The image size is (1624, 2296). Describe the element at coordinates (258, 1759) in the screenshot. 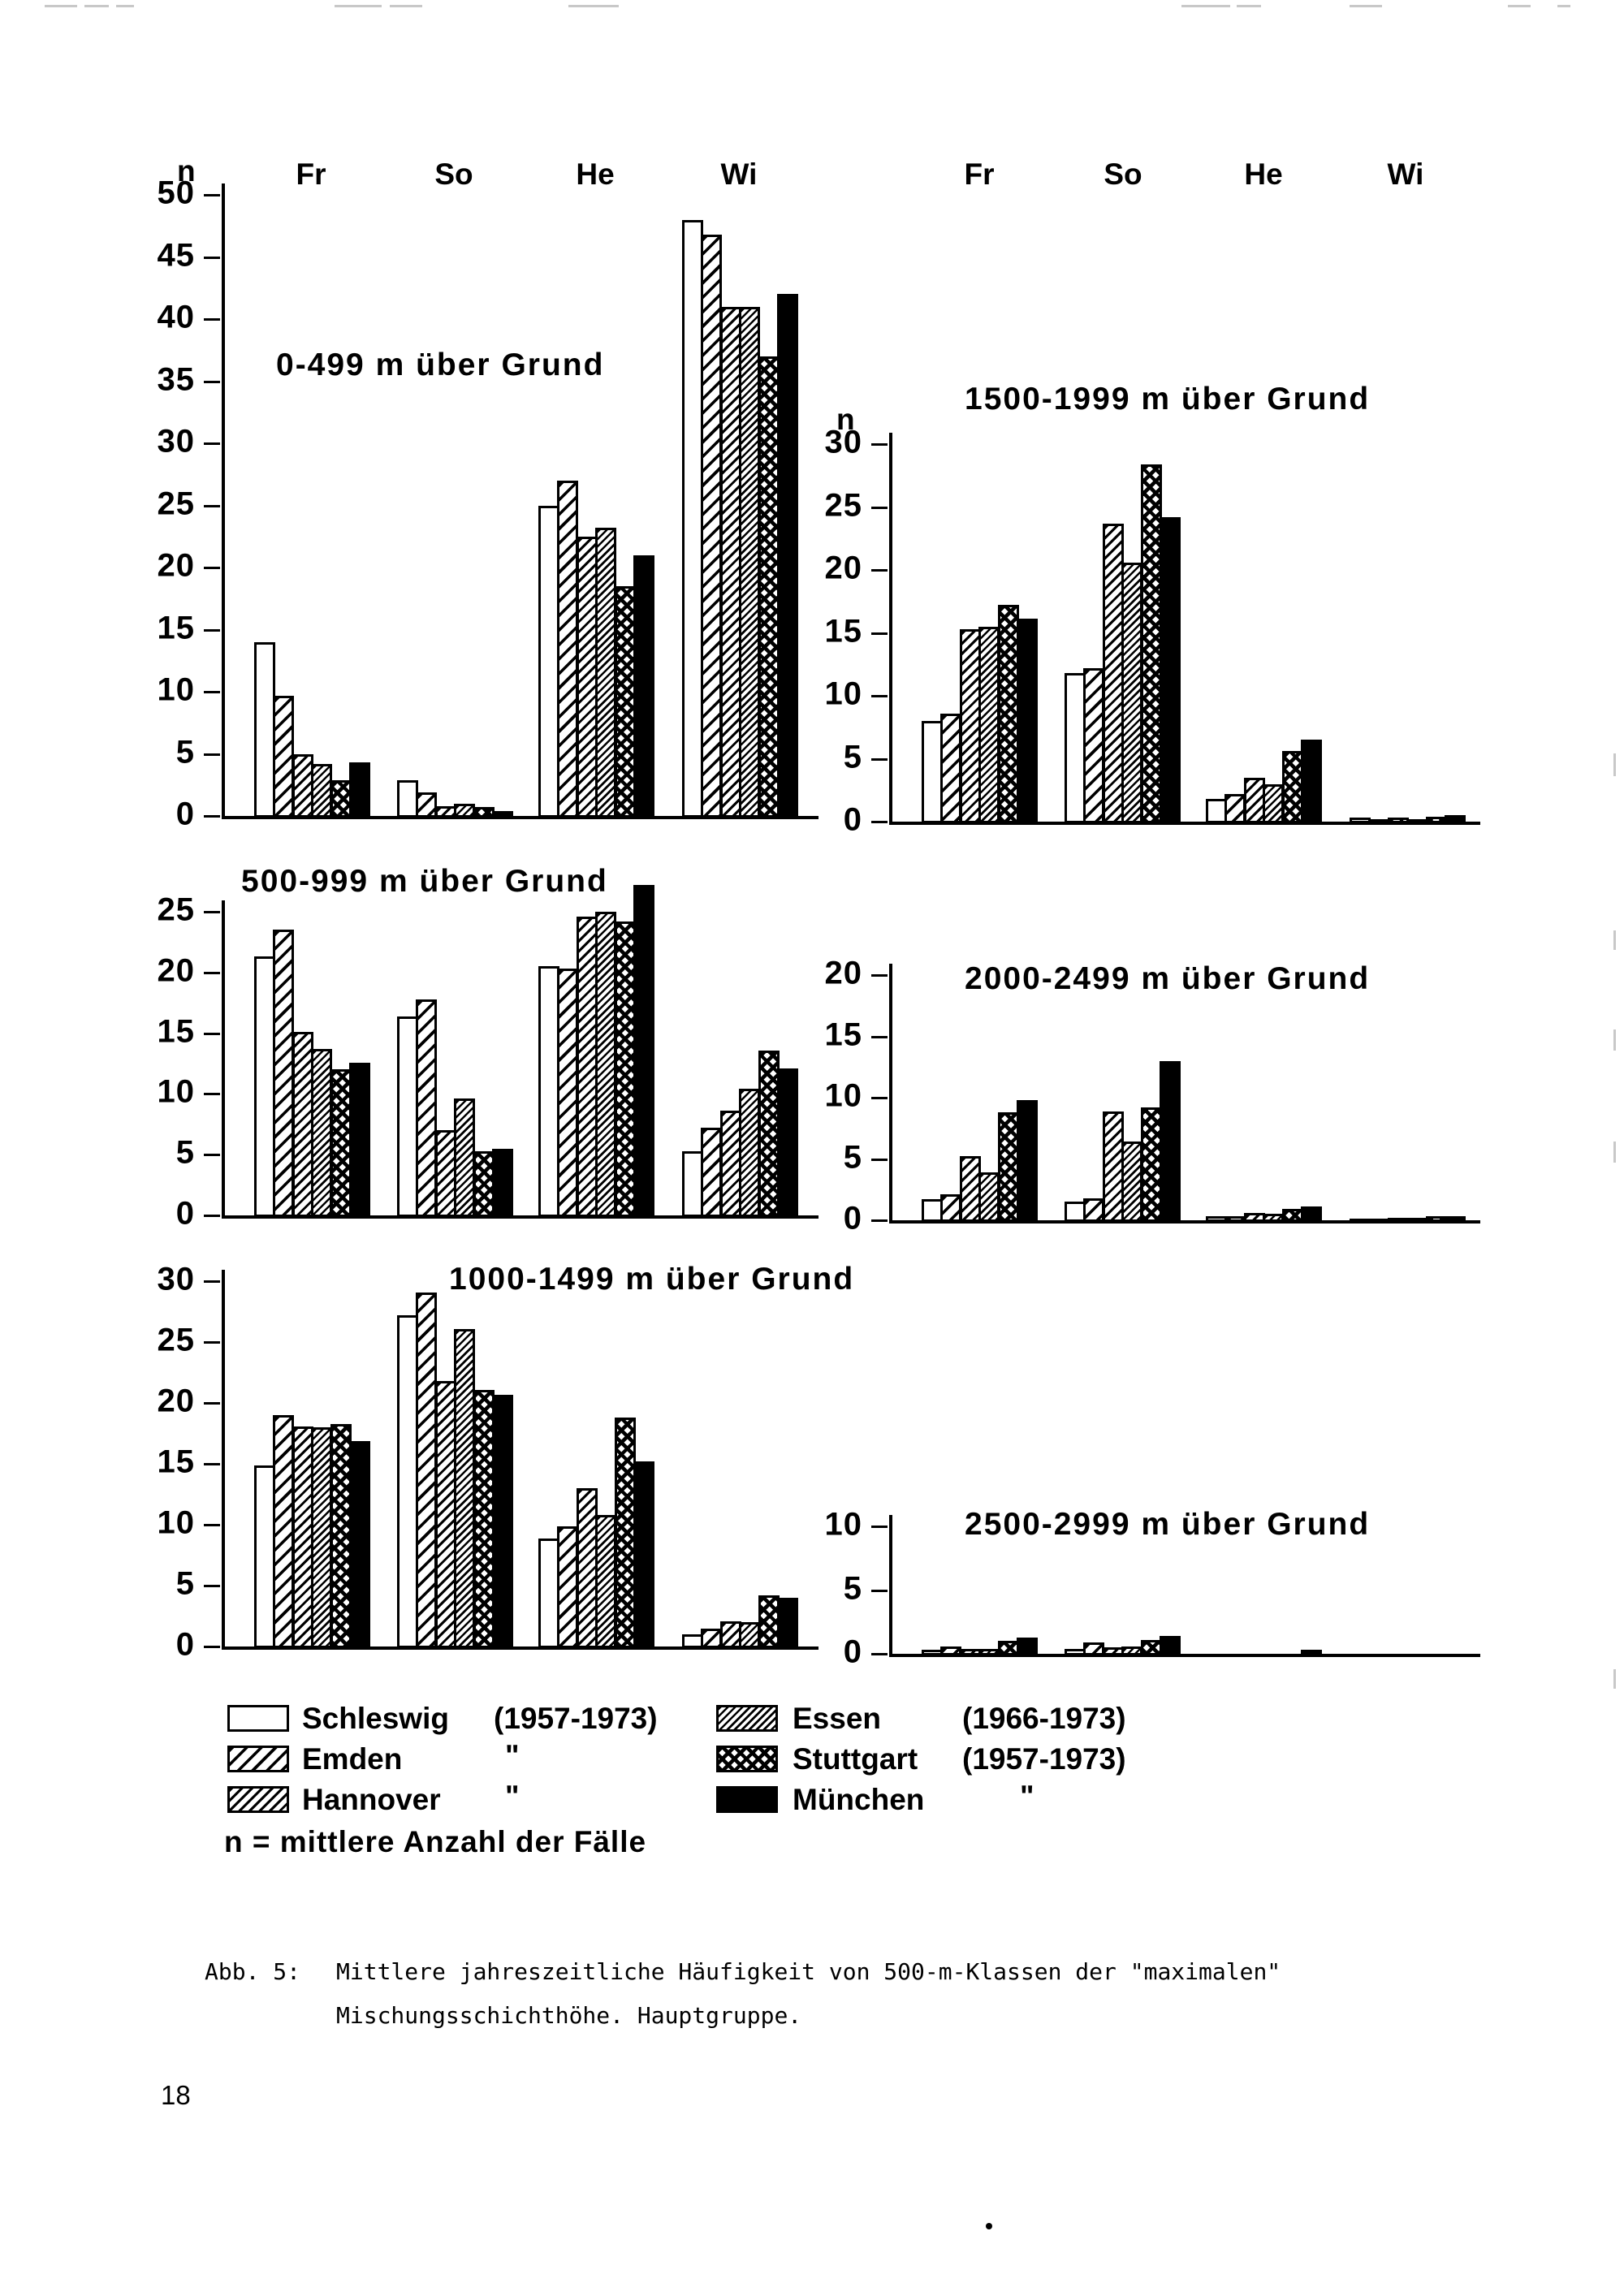

I see `legend-swatch-emden` at that location.